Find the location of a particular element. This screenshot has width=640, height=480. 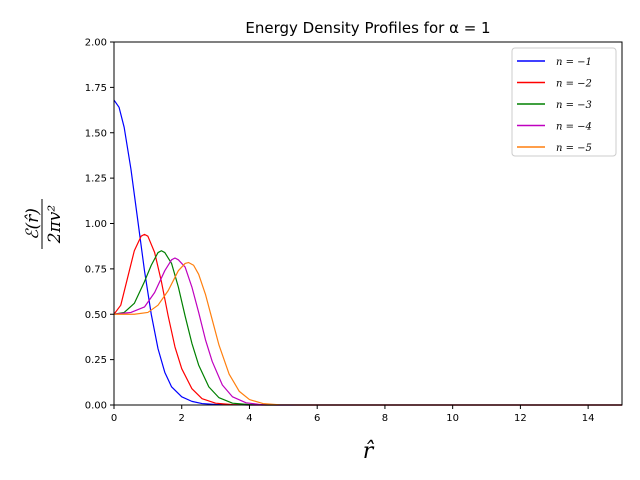

legend-label: n = −4 is located at coordinates (574, 127).